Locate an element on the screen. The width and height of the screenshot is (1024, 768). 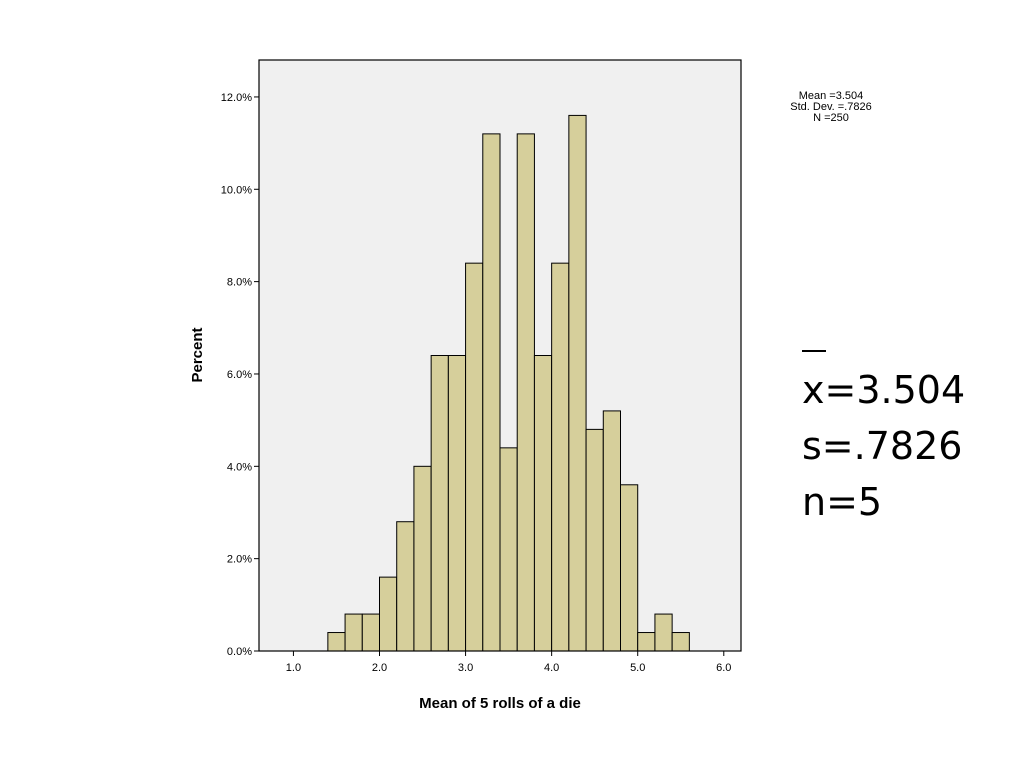
xbar-symbol: x is located at coordinates (814, 384).